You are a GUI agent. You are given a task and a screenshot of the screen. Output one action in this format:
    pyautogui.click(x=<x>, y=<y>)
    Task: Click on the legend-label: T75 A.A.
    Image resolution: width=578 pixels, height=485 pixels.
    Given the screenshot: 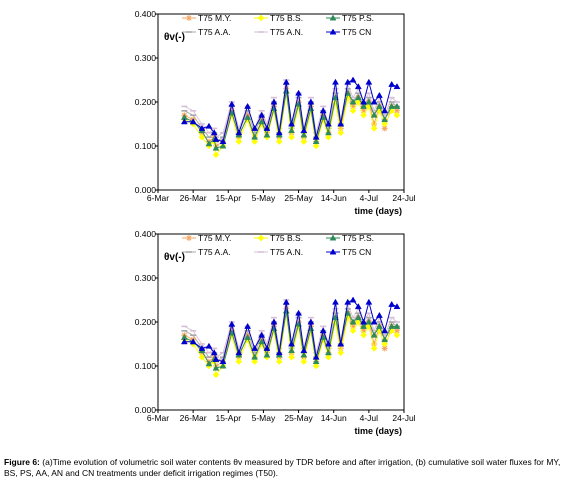 What is the action you would take?
    pyautogui.click(x=214, y=32)
    